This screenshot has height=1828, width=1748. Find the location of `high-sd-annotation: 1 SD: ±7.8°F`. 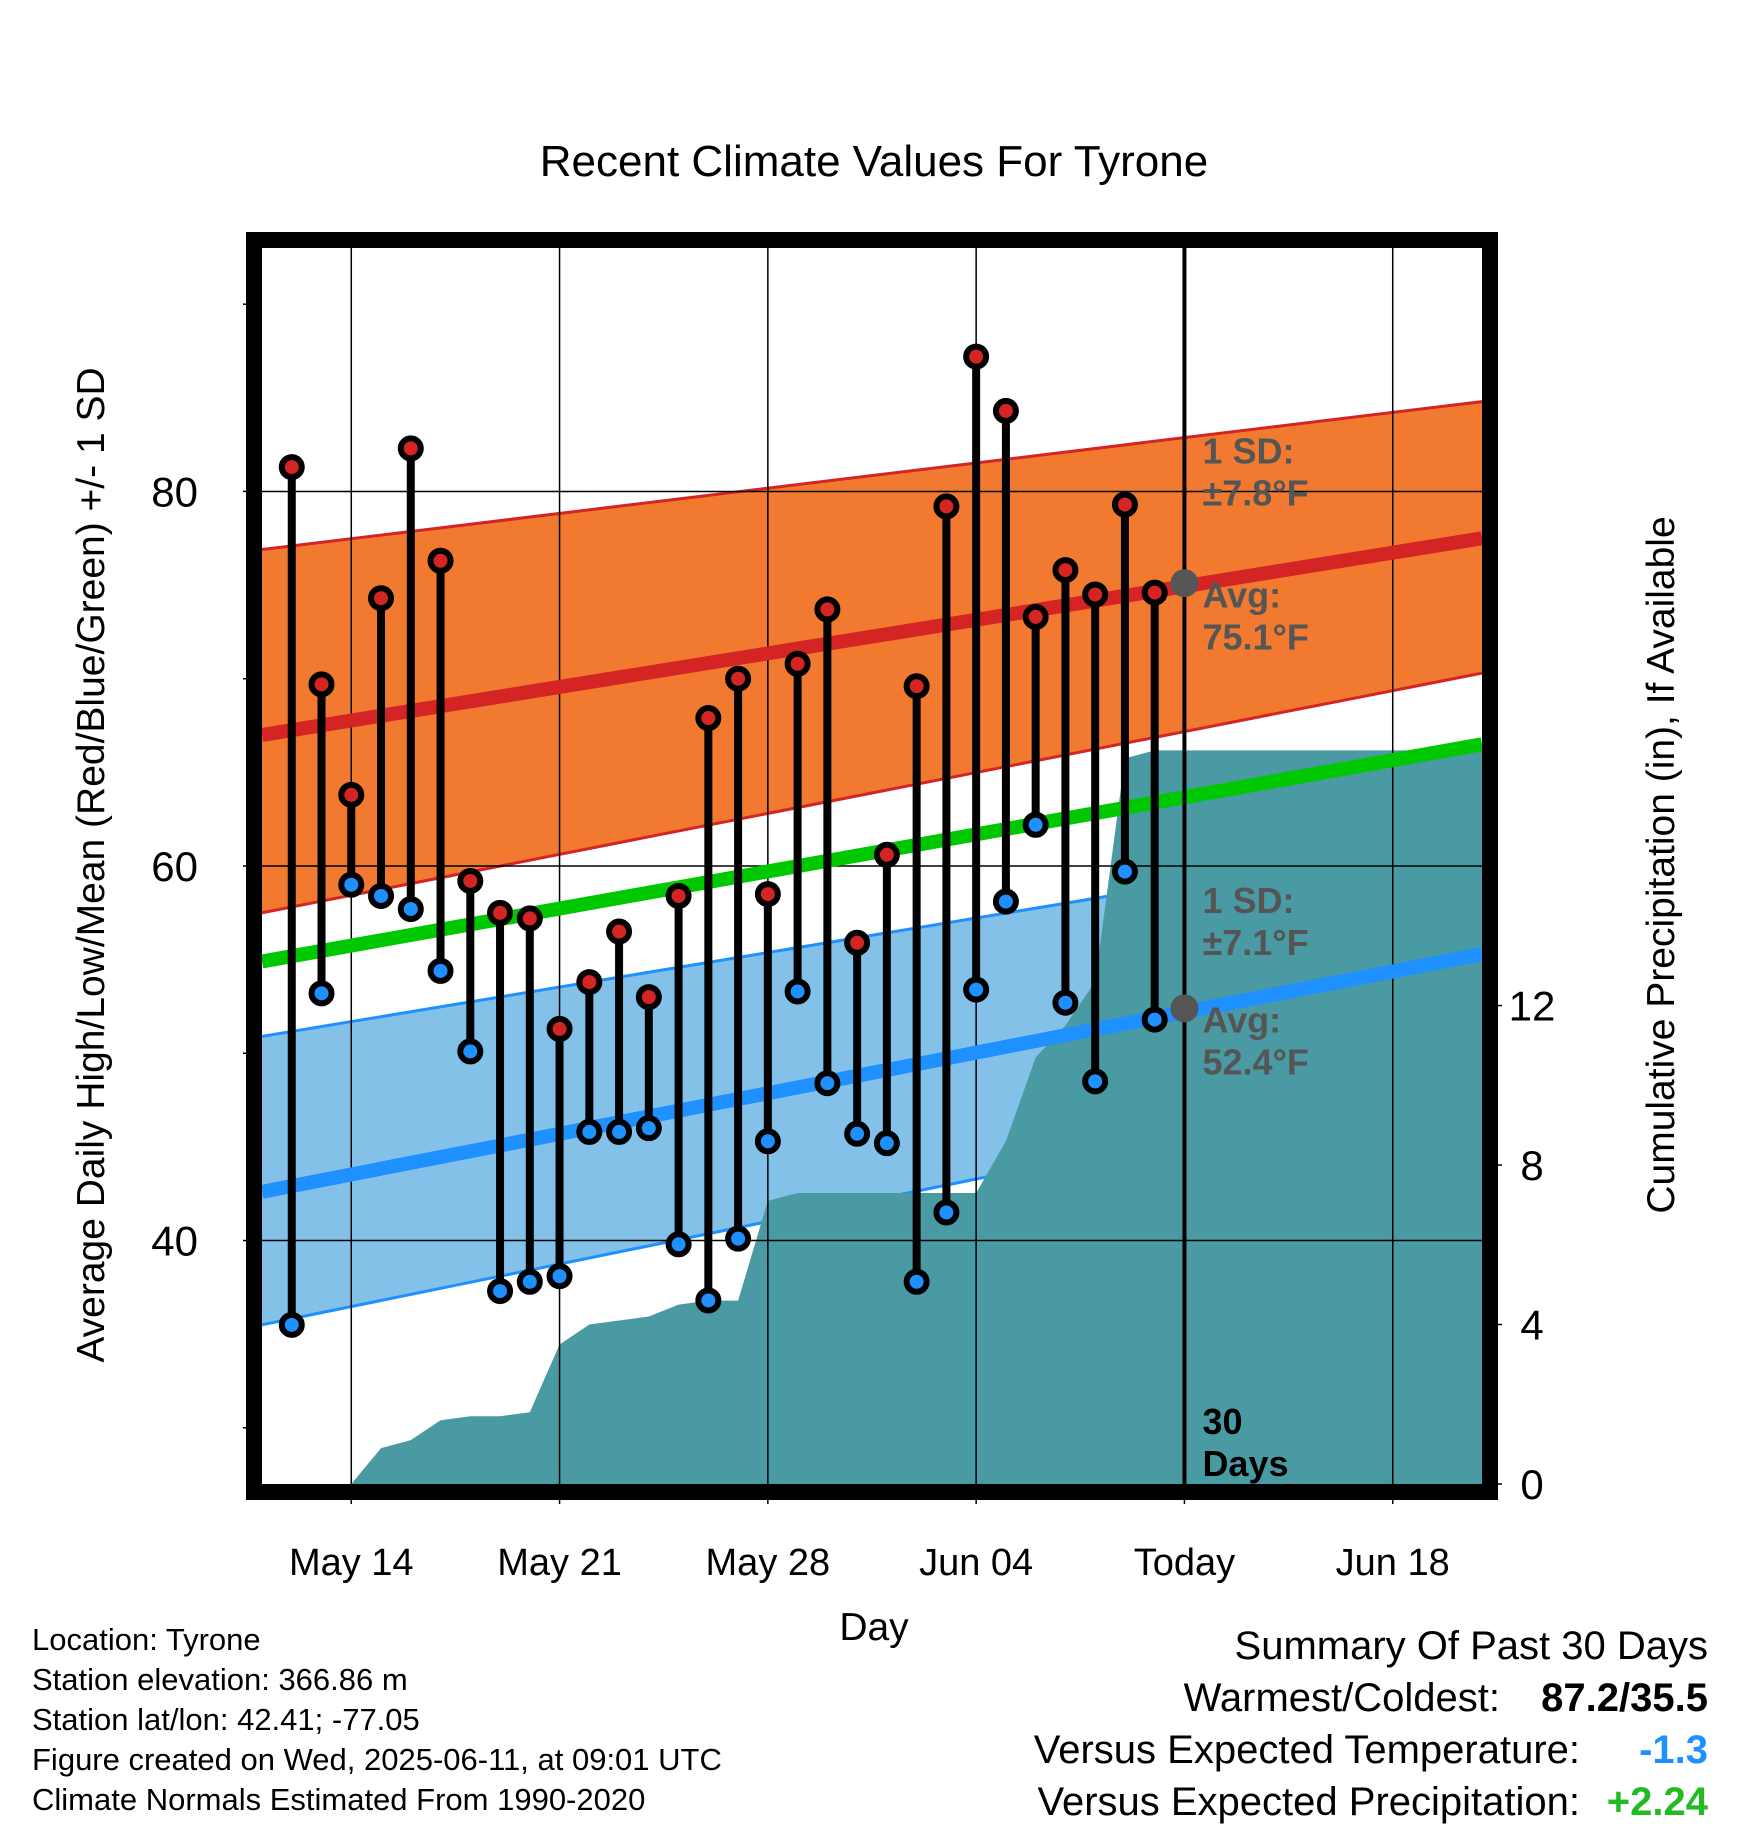

high-sd-annotation: 1 SD: ±7.8°F is located at coordinates (1255, 471).